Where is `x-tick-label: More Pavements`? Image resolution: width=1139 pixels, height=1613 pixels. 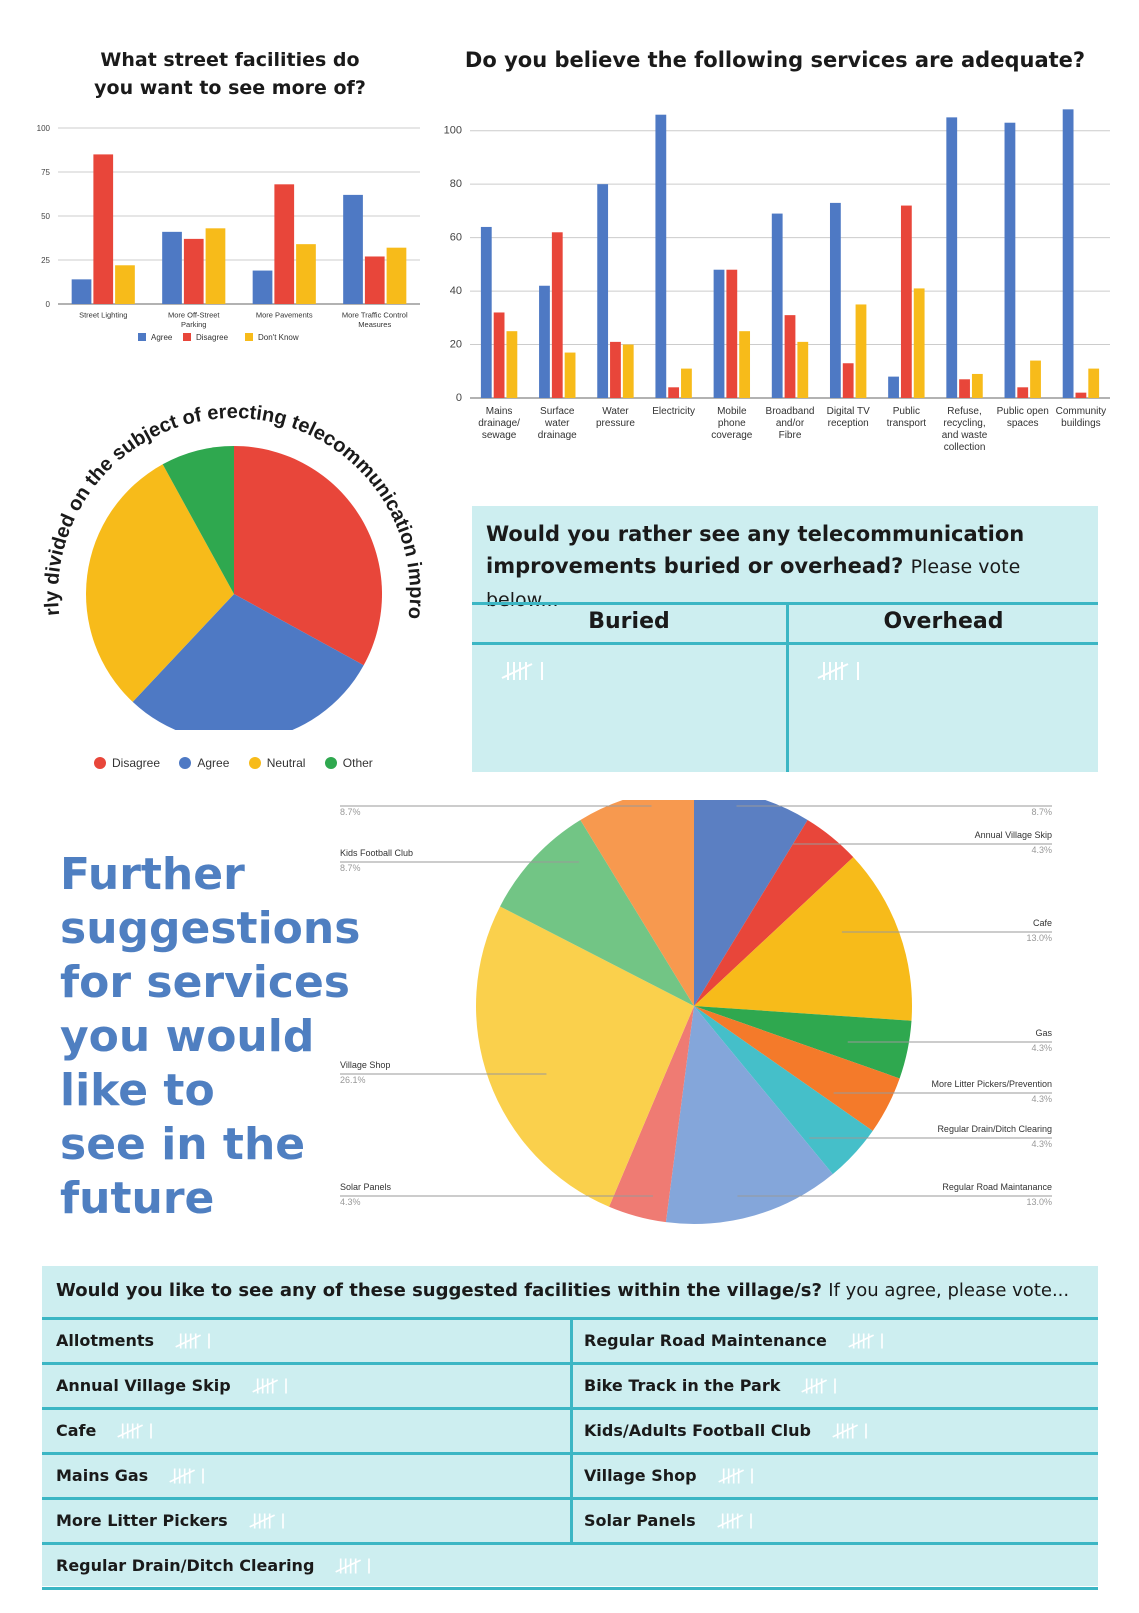 x-tick-label: More Pavements is located at coordinates (284, 315).